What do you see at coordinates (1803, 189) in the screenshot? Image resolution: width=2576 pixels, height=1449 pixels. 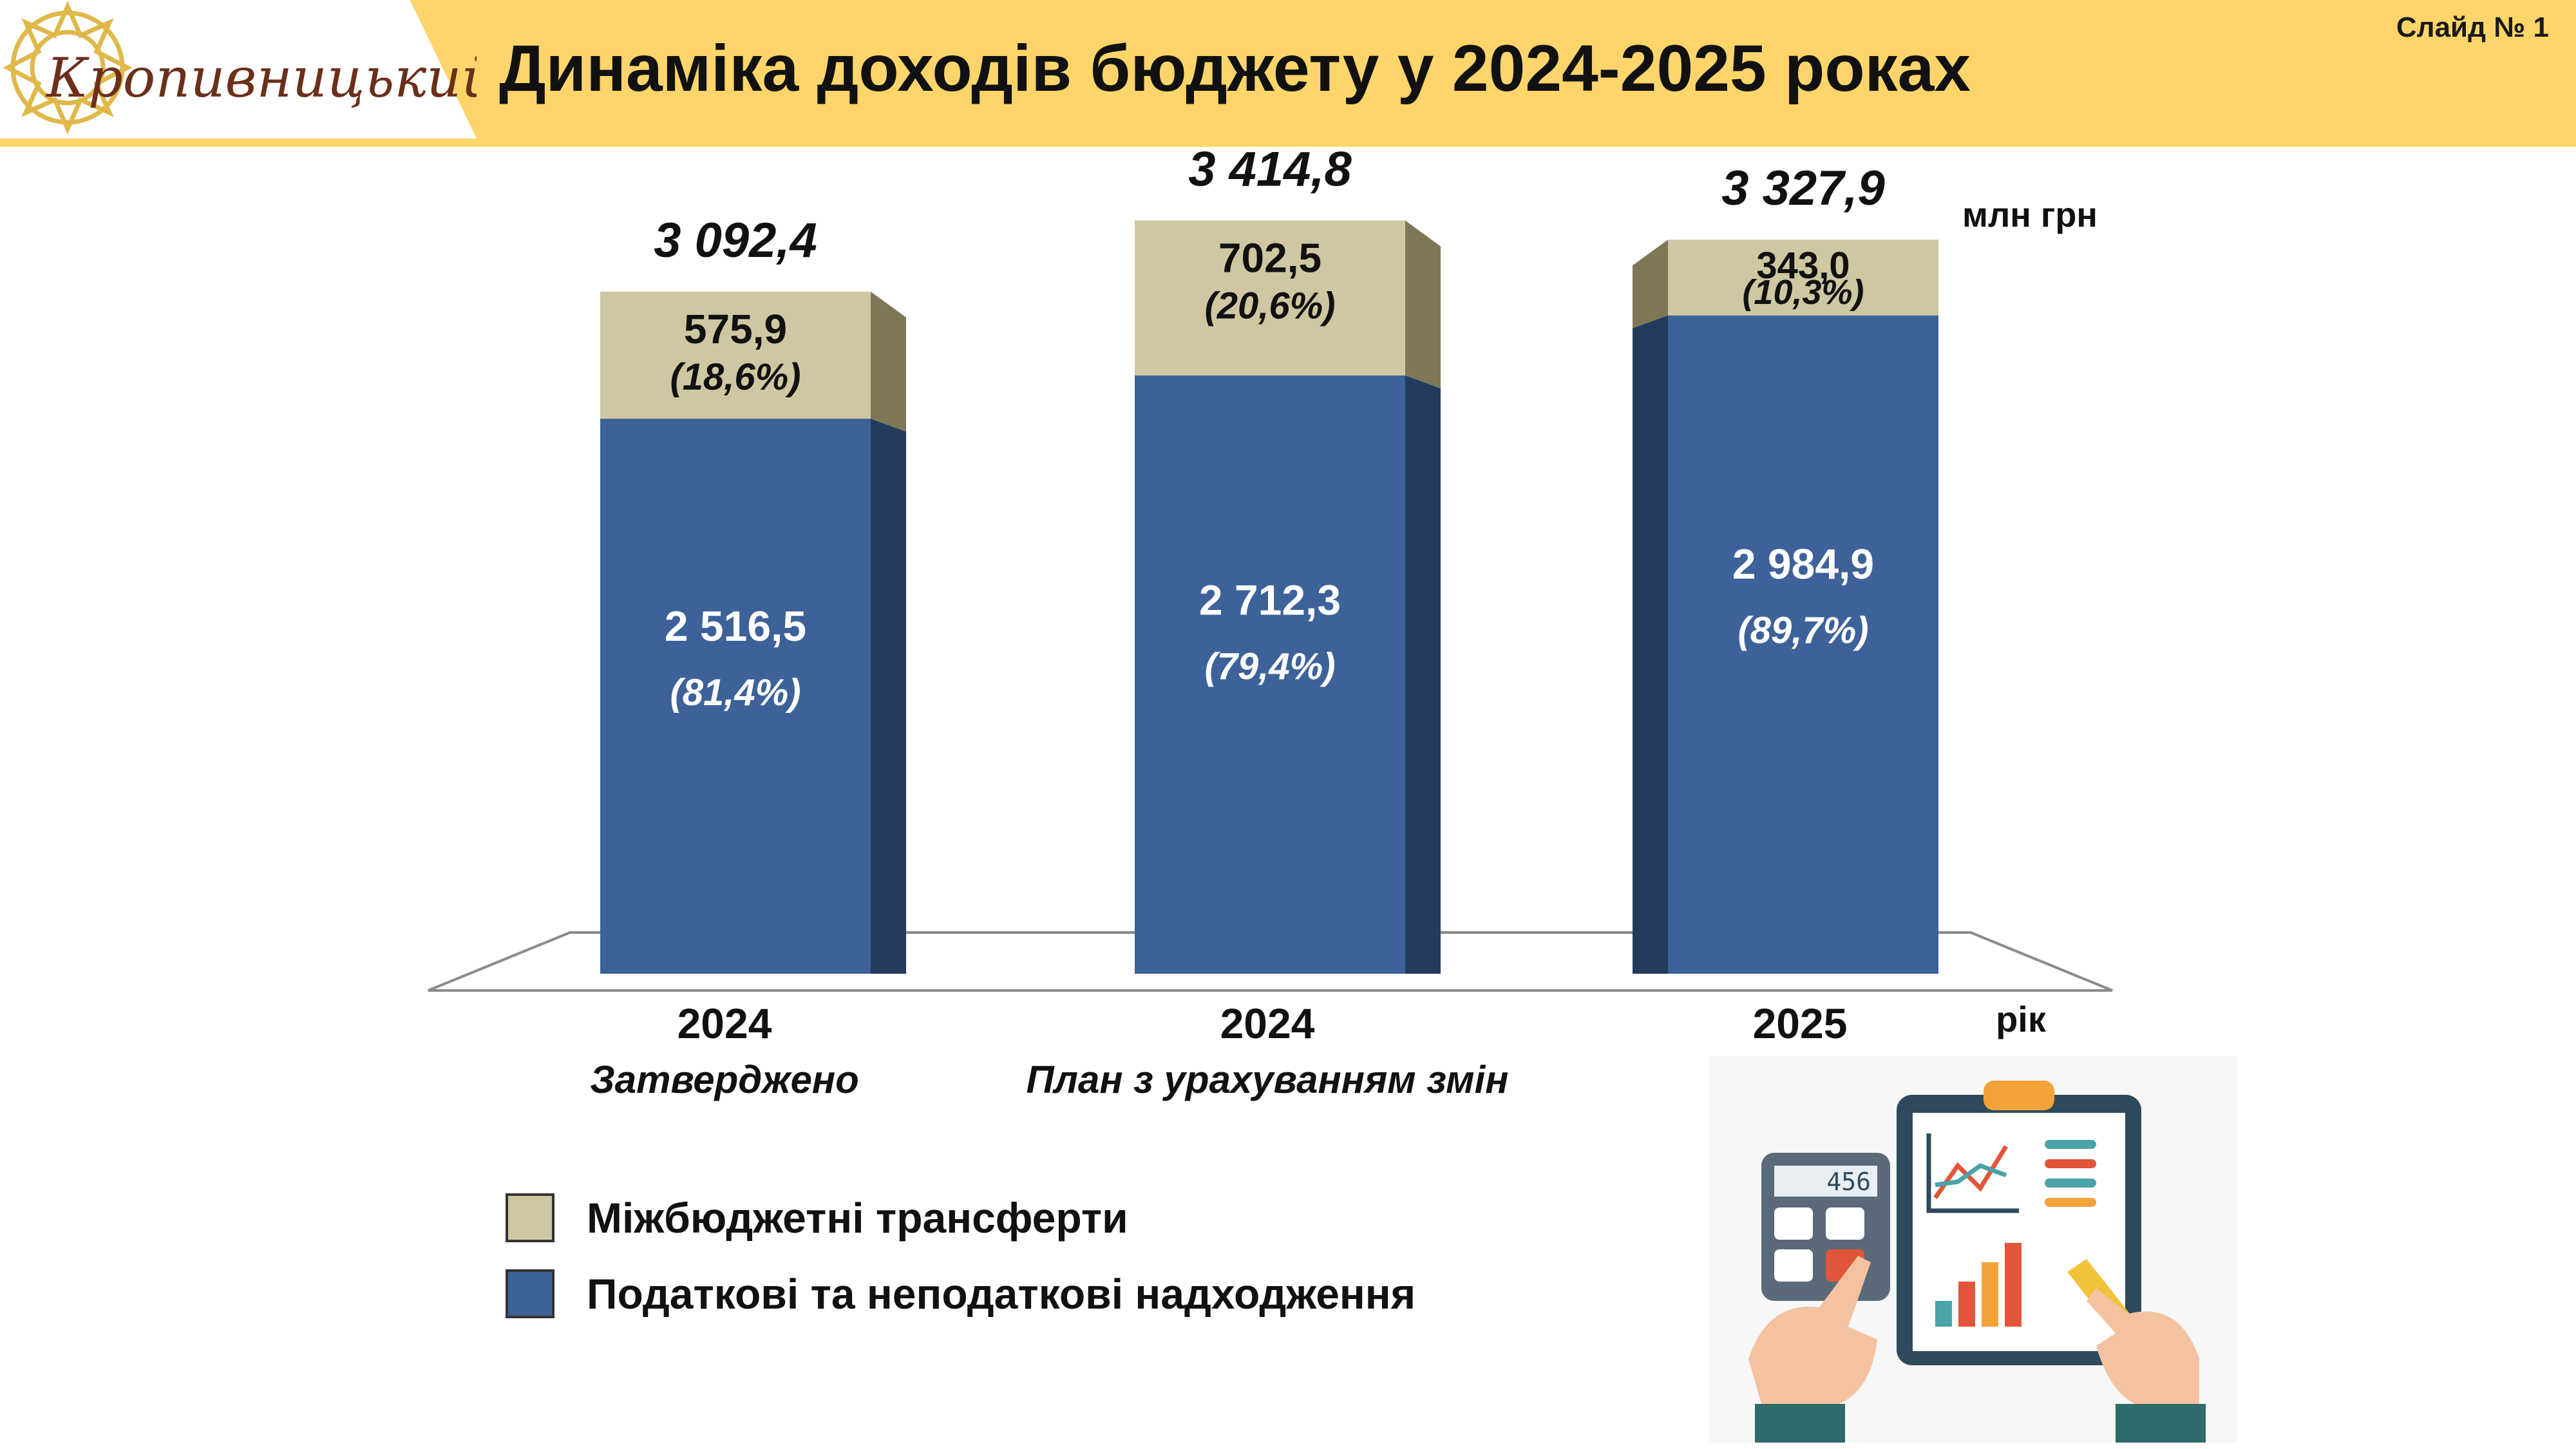 I see `total-label-2: 3 327,9` at bounding box center [1803, 189].